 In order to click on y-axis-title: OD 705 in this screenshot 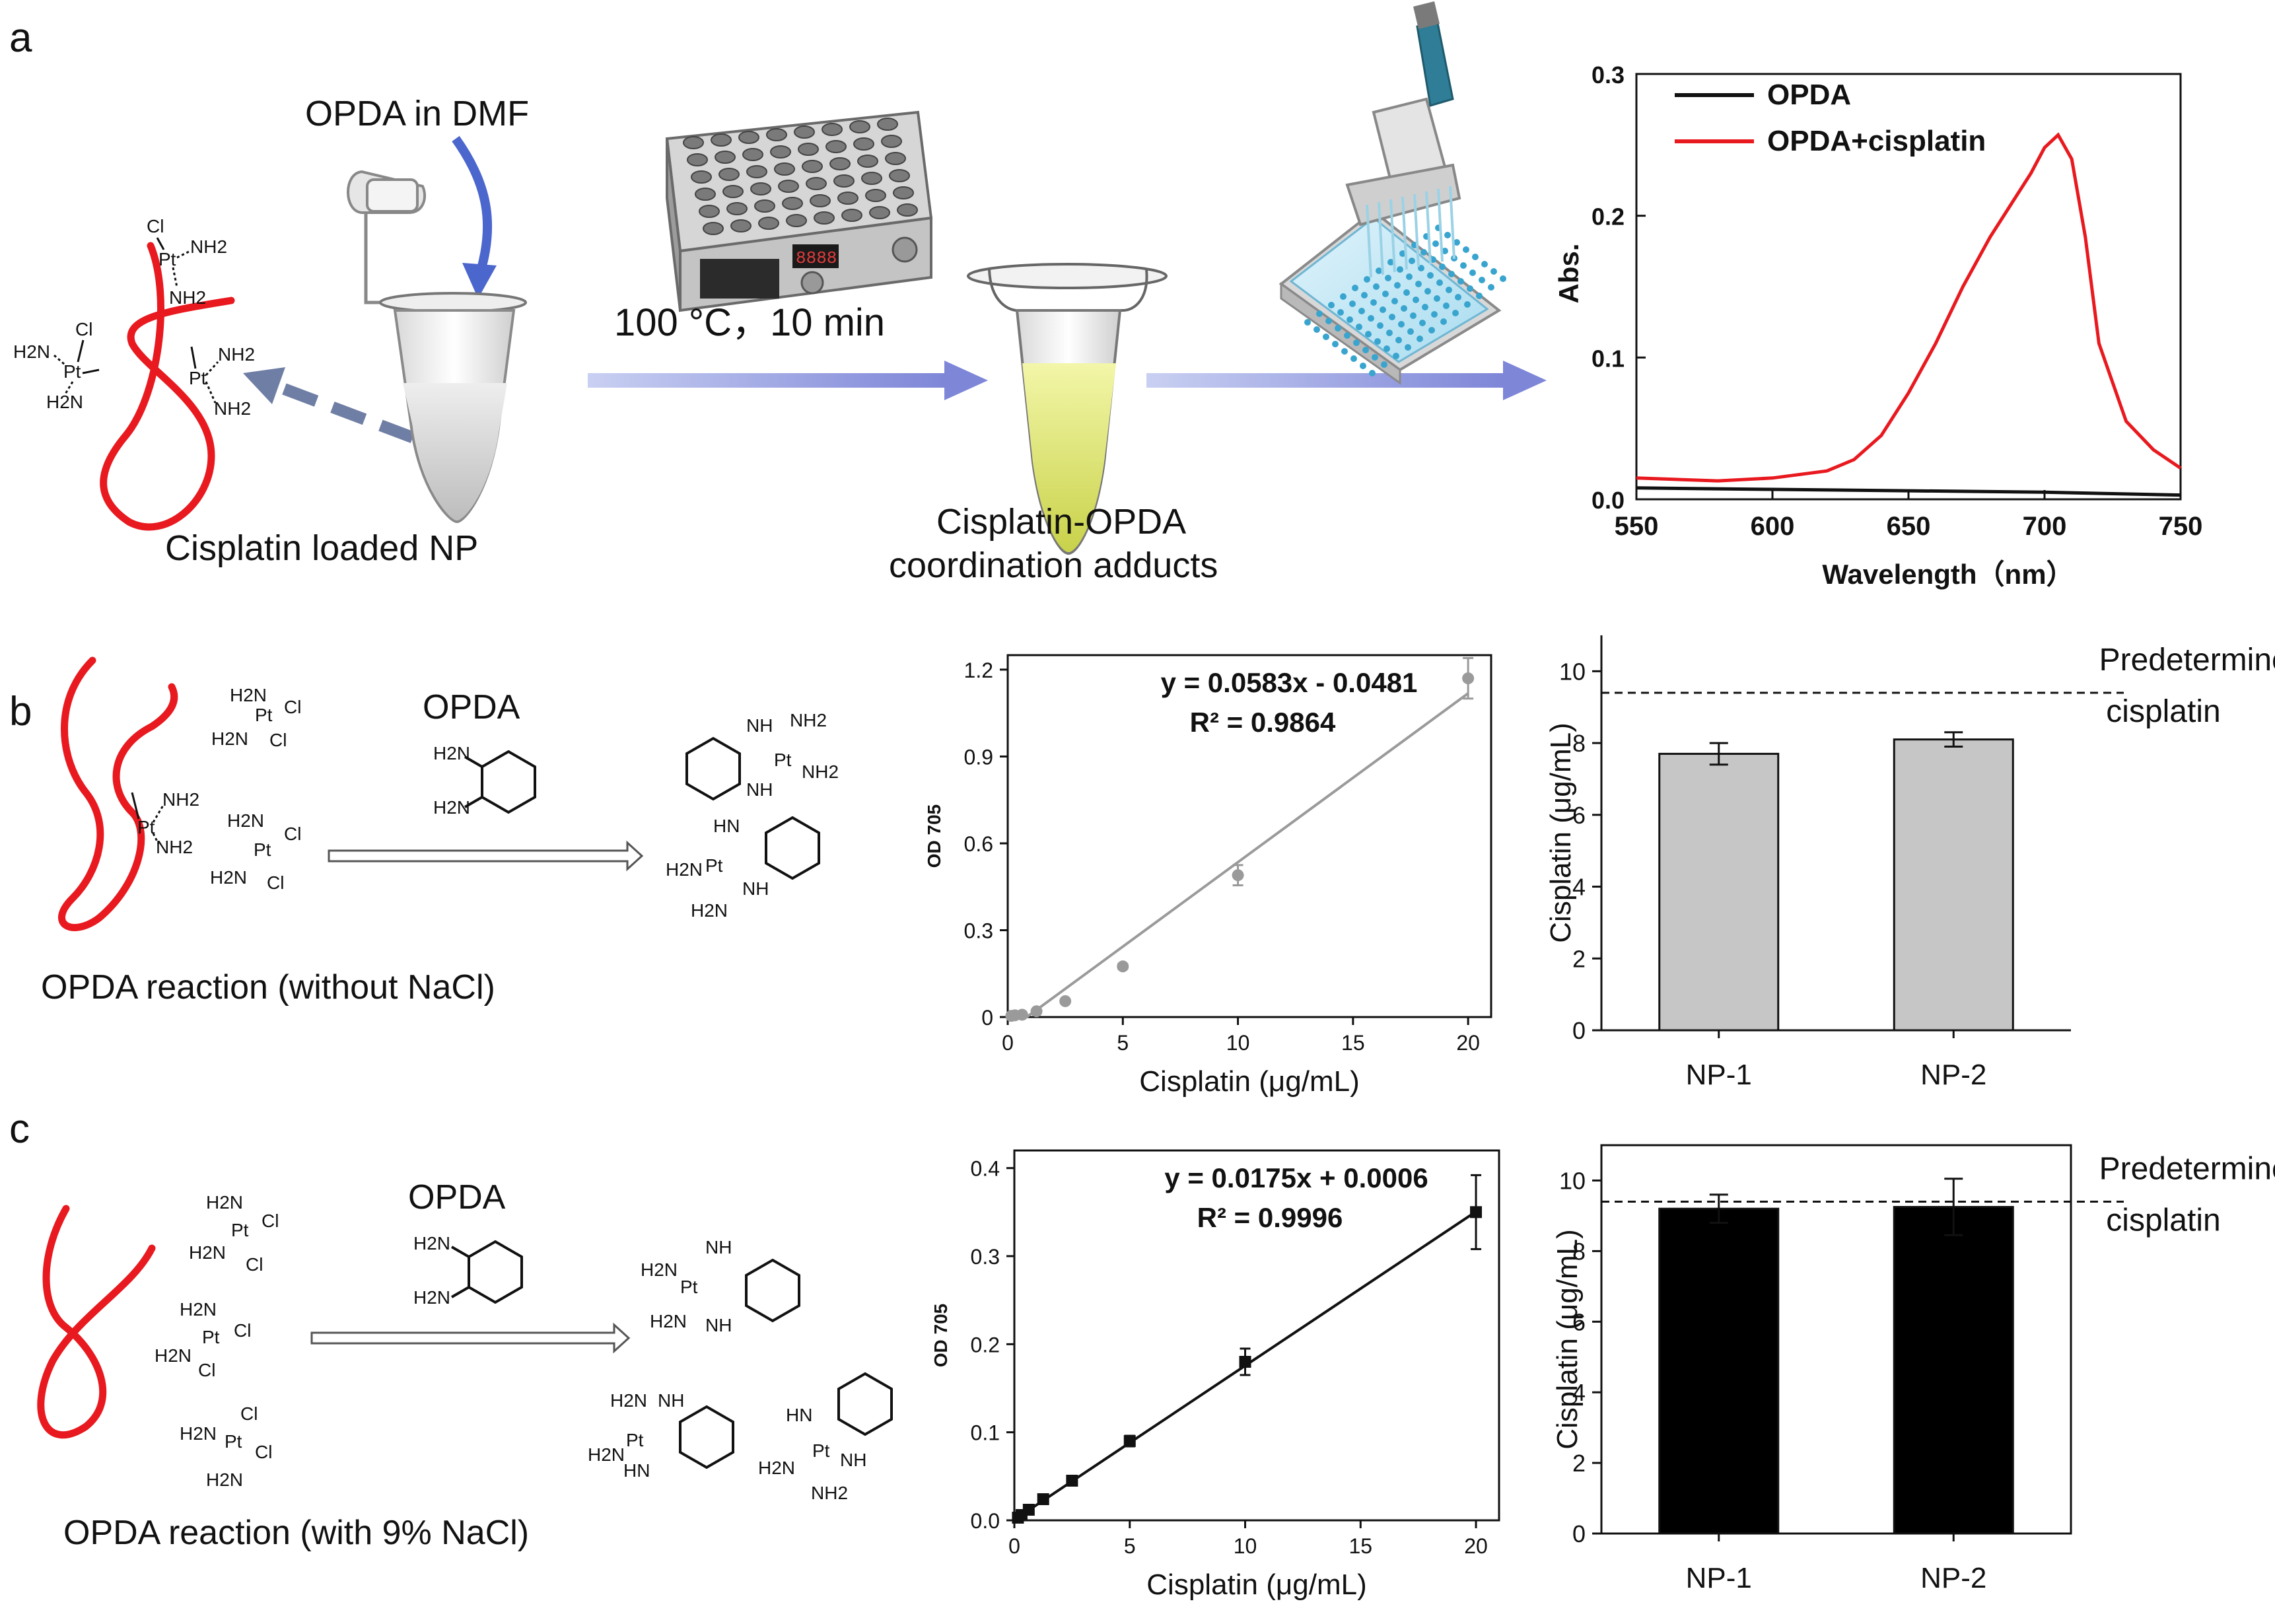, I will do `click(934, 836)`.